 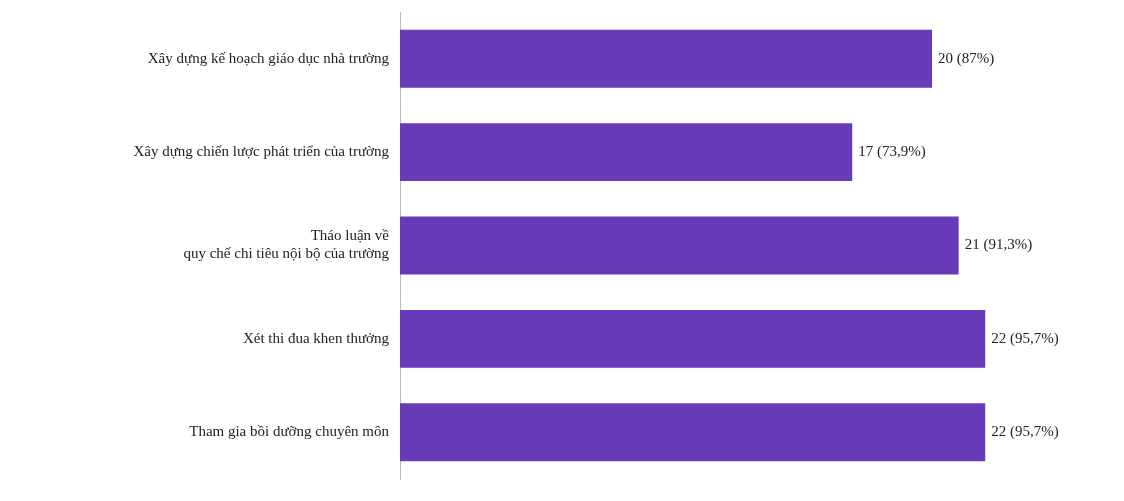 I want to click on data-label: 20 (87%), so click(x=966, y=58).